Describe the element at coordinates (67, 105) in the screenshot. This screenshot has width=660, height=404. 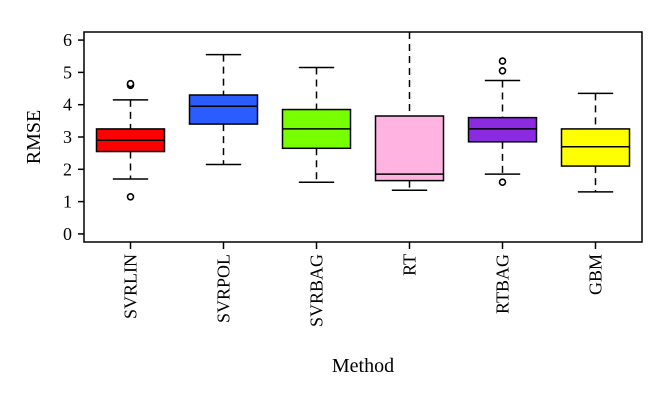
I see `y-tick-label-4: 4` at that location.